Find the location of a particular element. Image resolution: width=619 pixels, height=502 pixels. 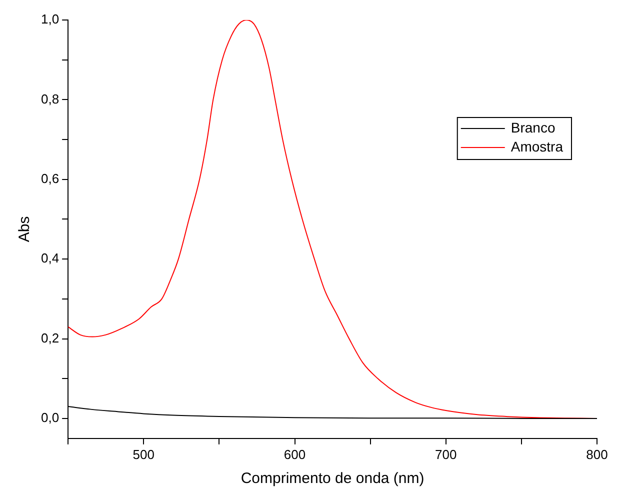

x-axis-title: Comprimento de onda (nm) is located at coordinates (332, 479).